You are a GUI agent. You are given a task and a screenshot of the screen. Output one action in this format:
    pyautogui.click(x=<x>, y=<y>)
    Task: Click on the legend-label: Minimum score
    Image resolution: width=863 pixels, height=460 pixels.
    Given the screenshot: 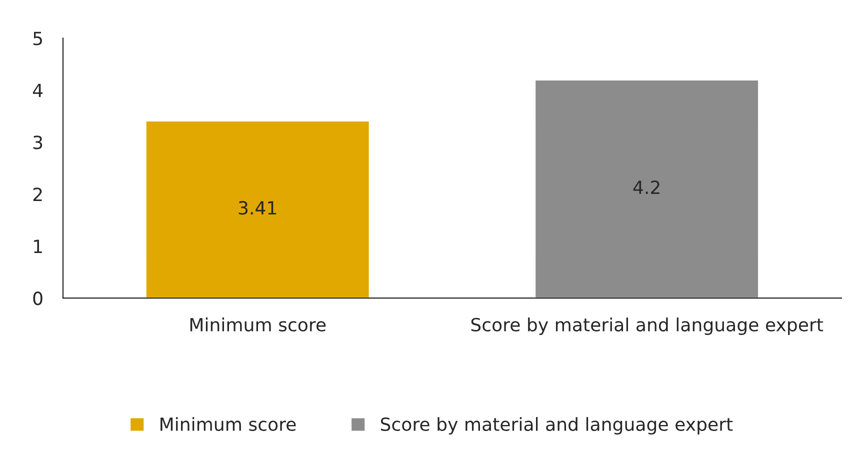 What is the action you would take?
    pyautogui.click(x=228, y=424)
    